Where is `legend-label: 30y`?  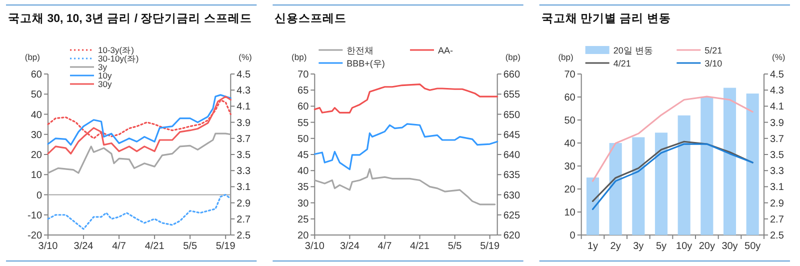 legend-label: 30y is located at coordinates (105, 84).